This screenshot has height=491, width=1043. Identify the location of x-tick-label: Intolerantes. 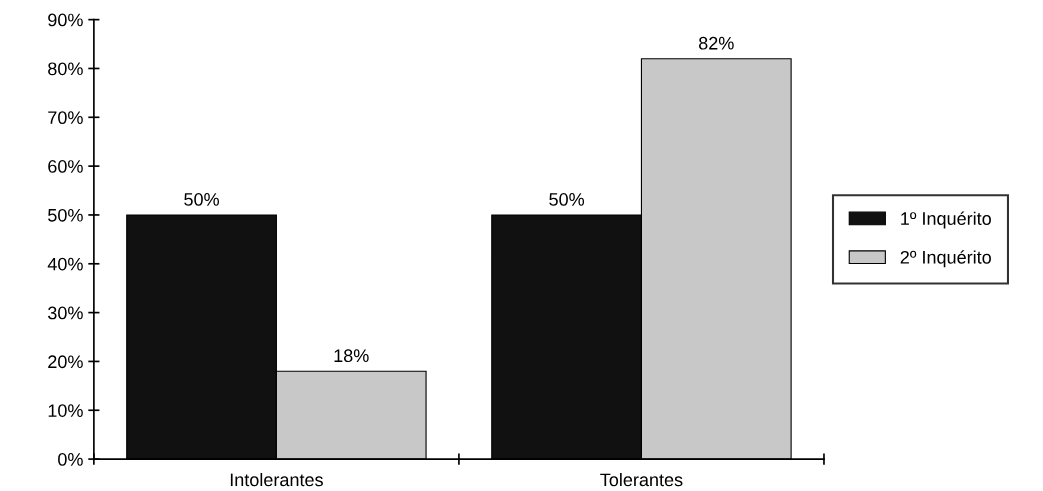
(276, 479).